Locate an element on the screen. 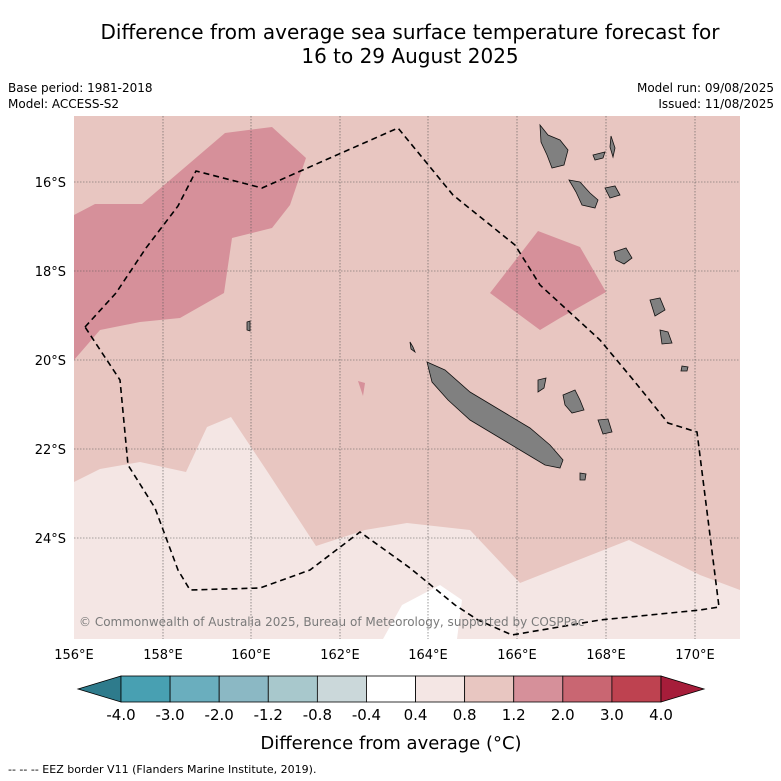 The width and height of the screenshot is (781, 781). title-line-2: 16 to 29 August 2025 is located at coordinates (410, 56).